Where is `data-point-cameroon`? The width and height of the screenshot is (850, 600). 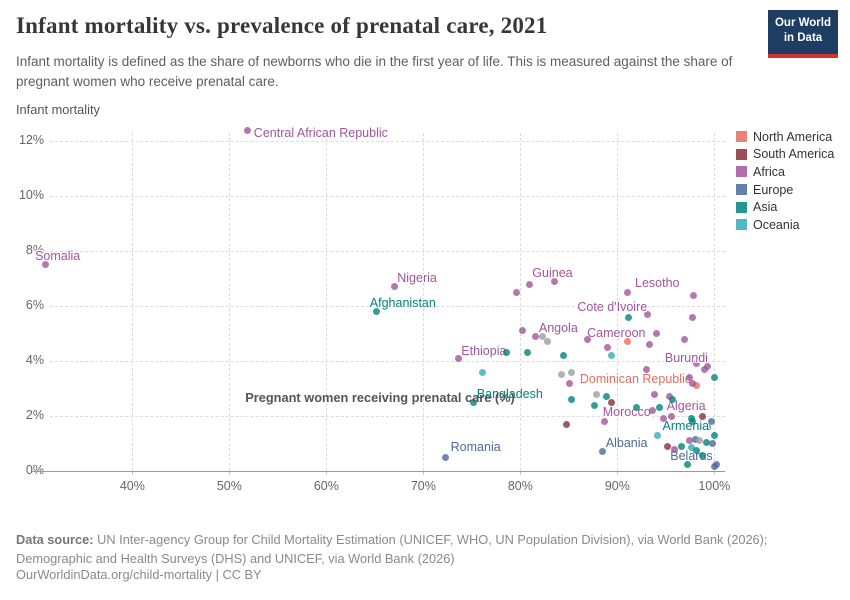
data-point-cameroon is located at coordinates (656, 334).